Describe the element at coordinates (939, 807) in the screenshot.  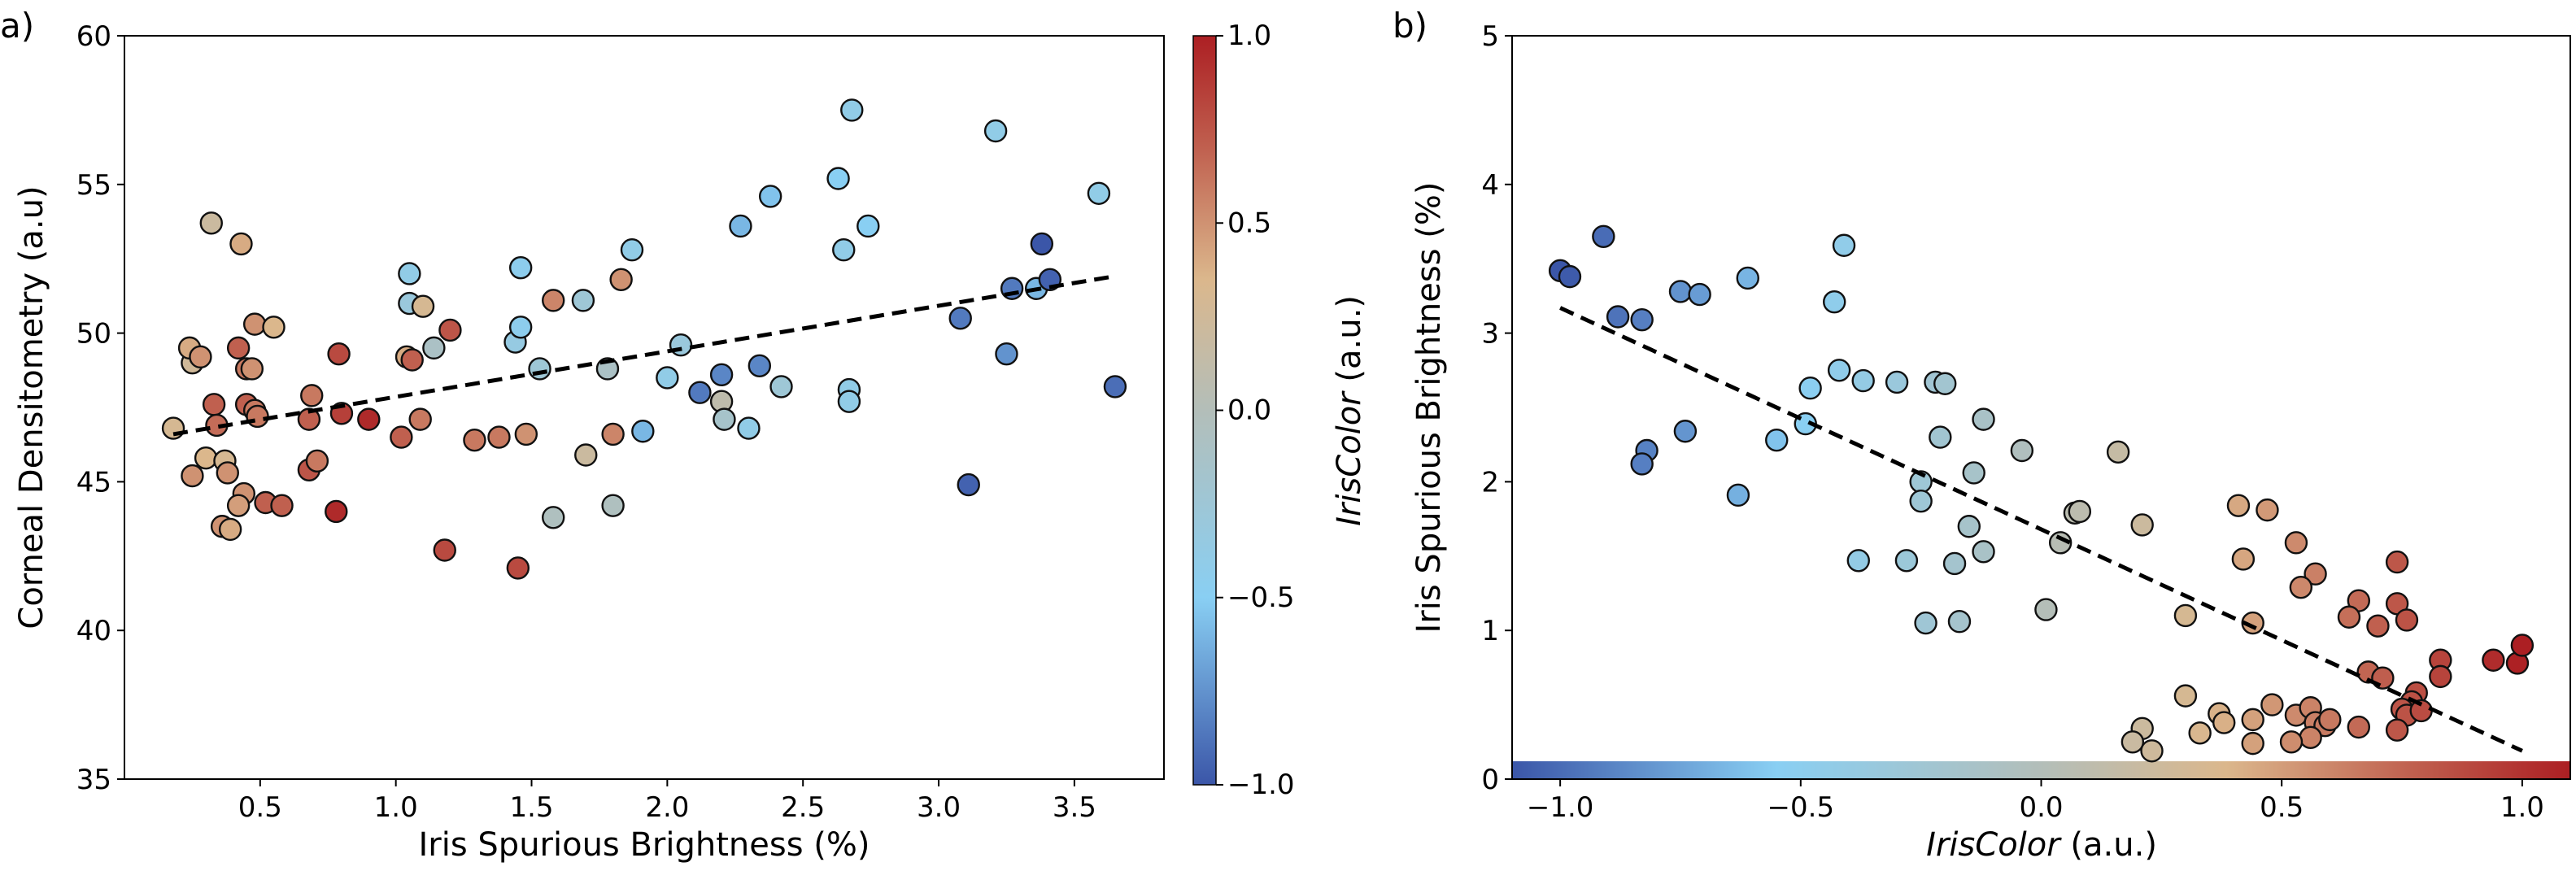
I see `x-tick-label: 3.0` at that location.